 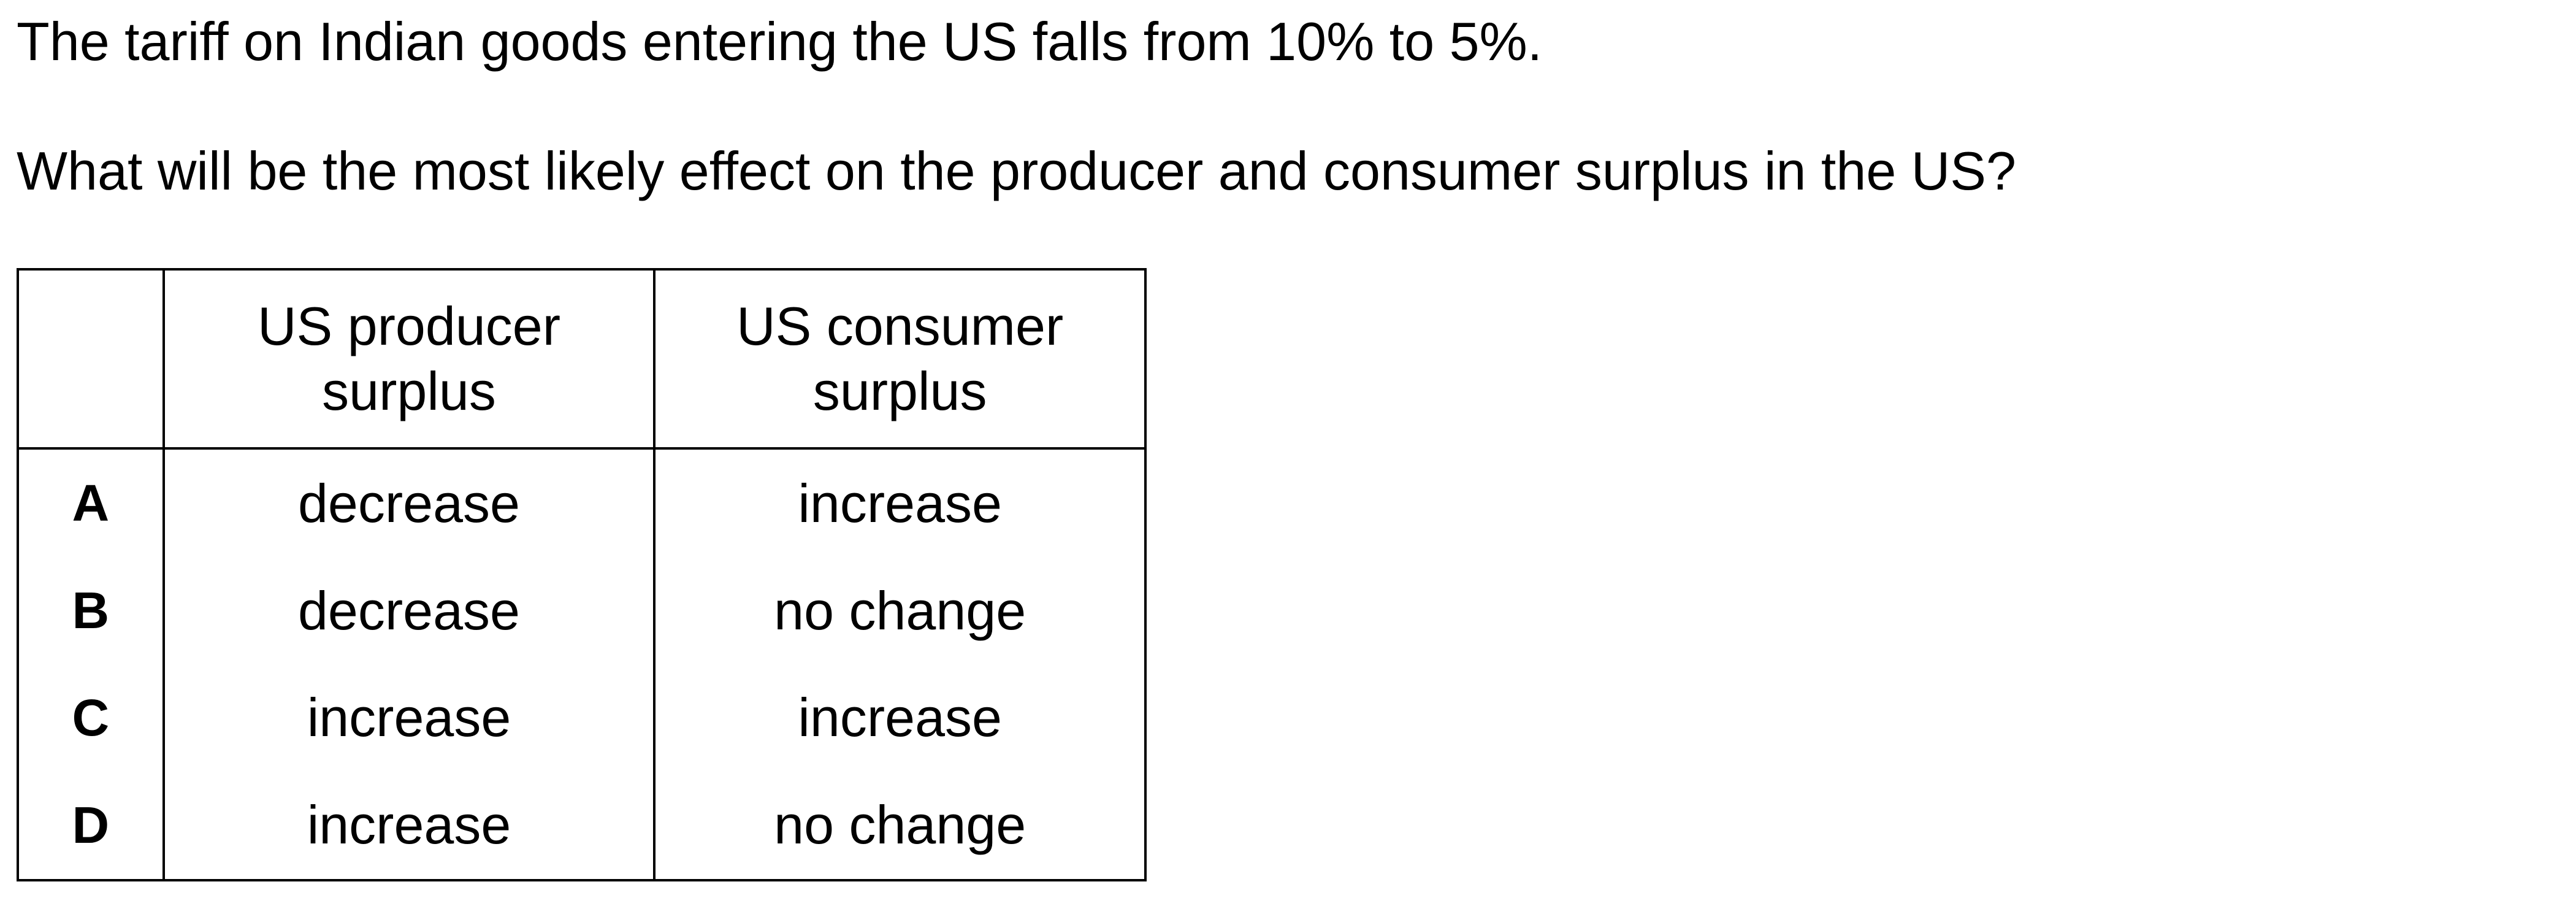 I want to click on header-consumer-label: US consumer surplus, so click(x=900, y=358).